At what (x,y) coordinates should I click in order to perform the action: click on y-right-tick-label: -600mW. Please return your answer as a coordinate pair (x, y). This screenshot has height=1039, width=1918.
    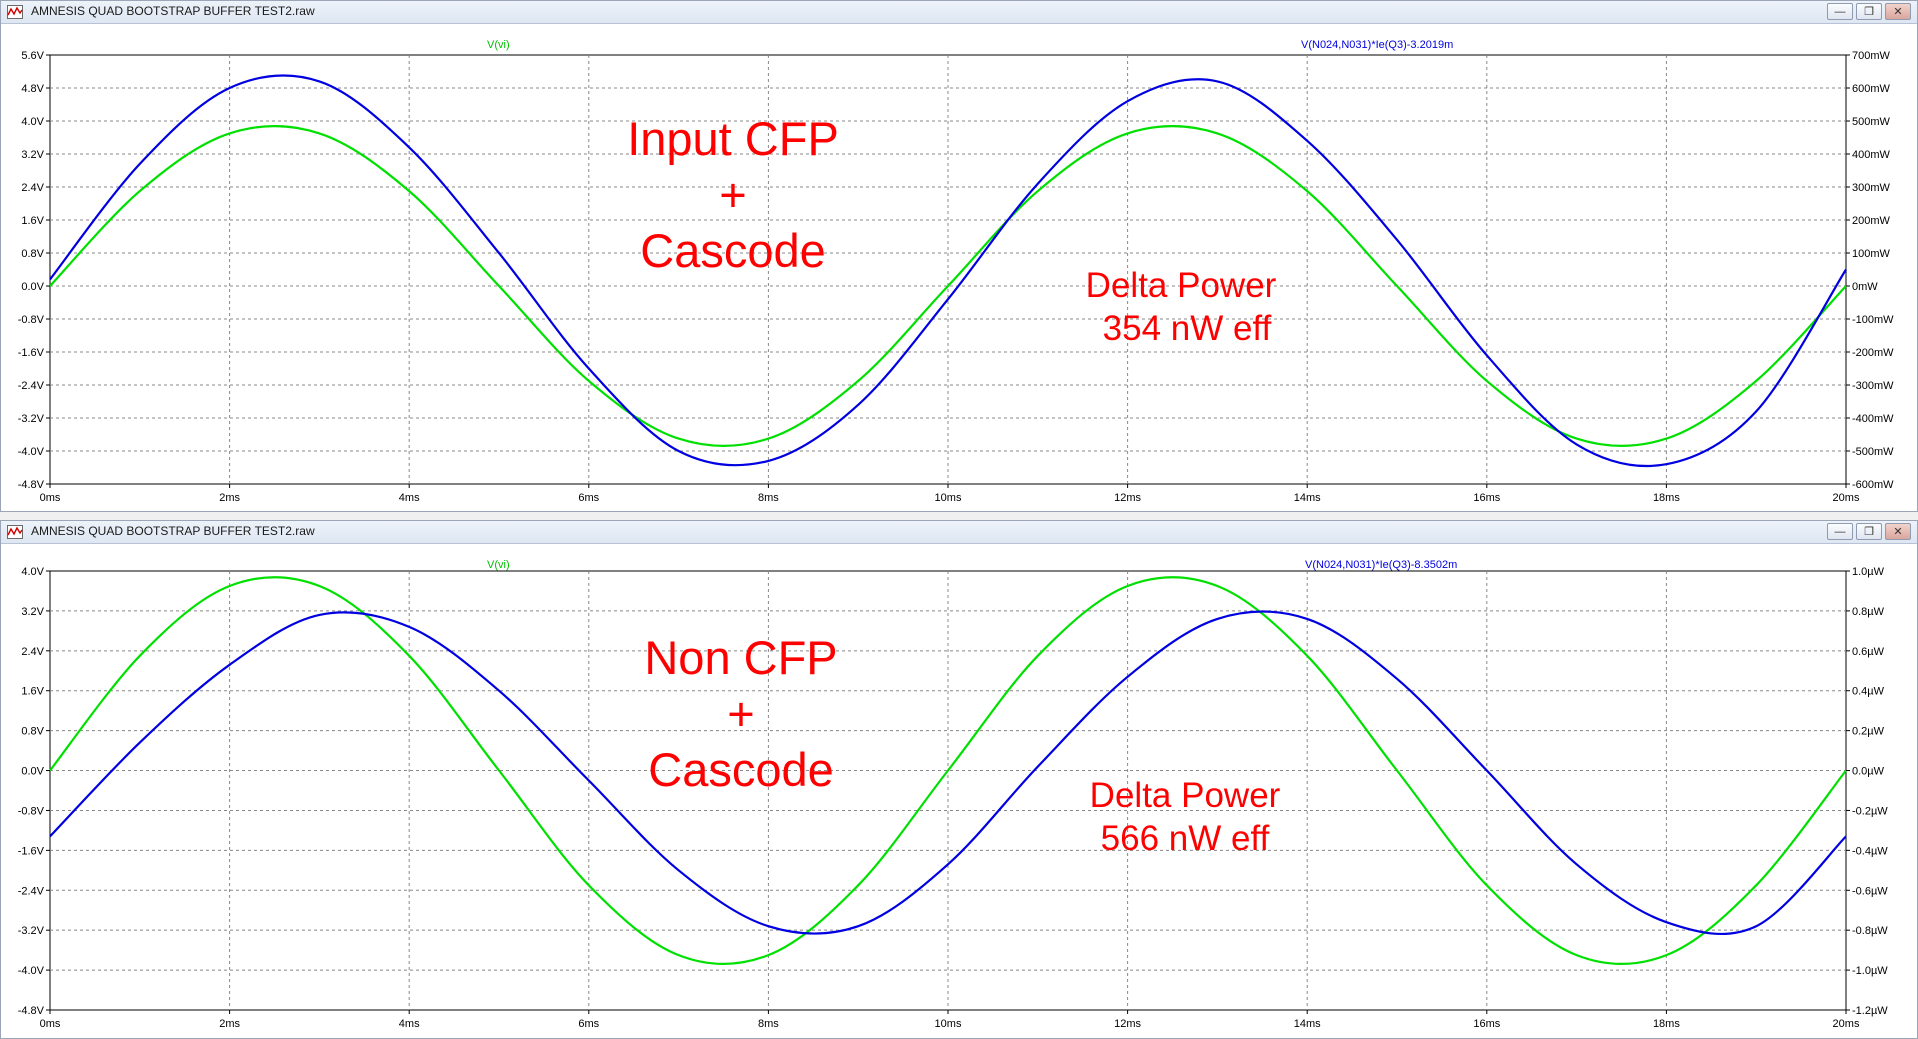
    Looking at the image, I should click on (1873, 485).